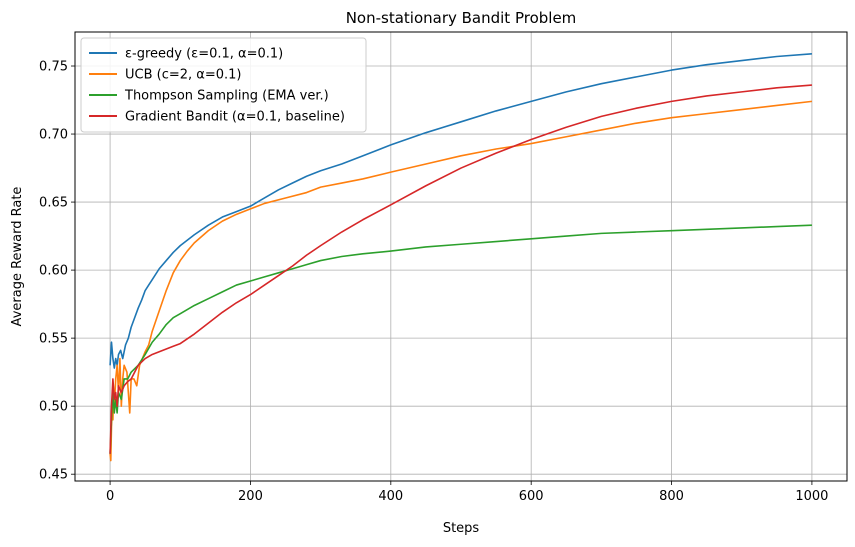  What do you see at coordinates (17, 257) in the screenshot?
I see `y-axis-label: Average Reward Rate` at bounding box center [17, 257].